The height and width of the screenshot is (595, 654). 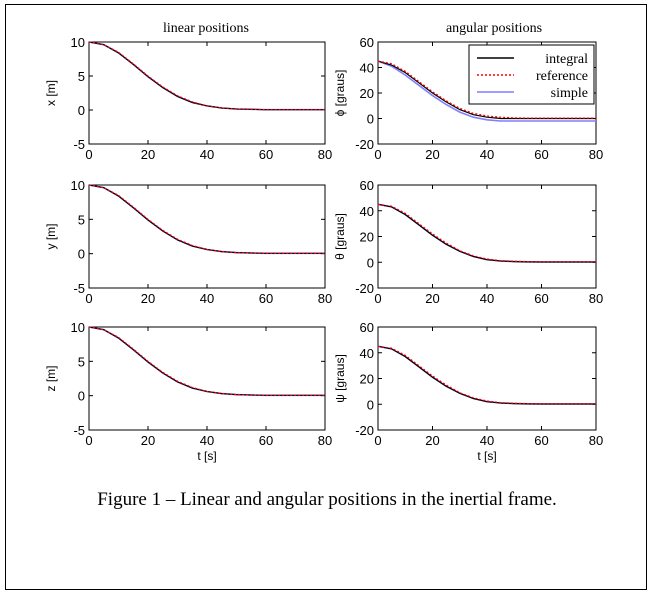 I want to click on series-line-simple, so click(x=486, y=91).